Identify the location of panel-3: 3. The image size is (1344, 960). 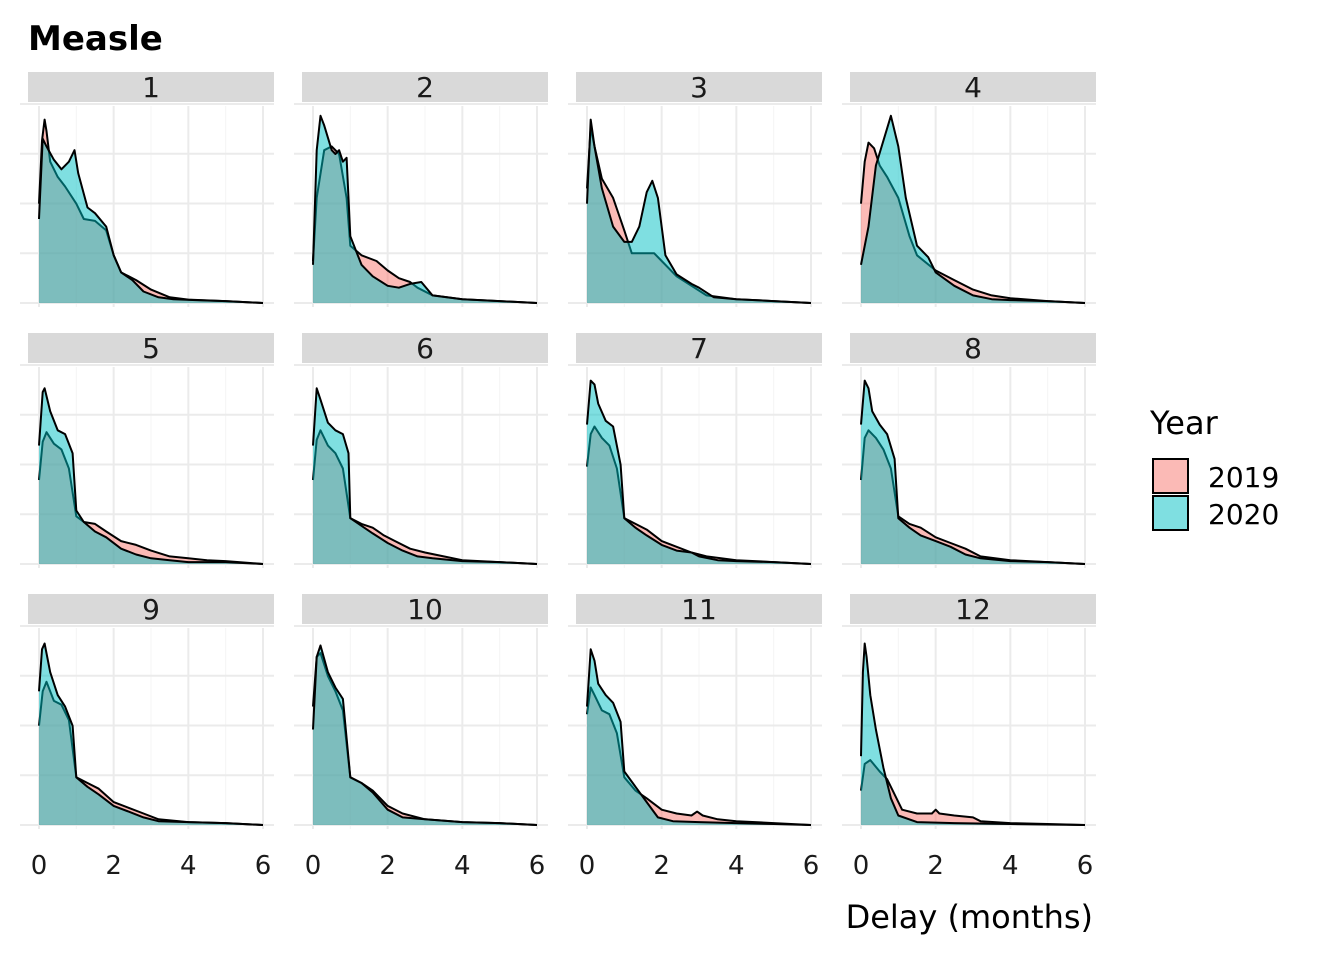
(695, 189).